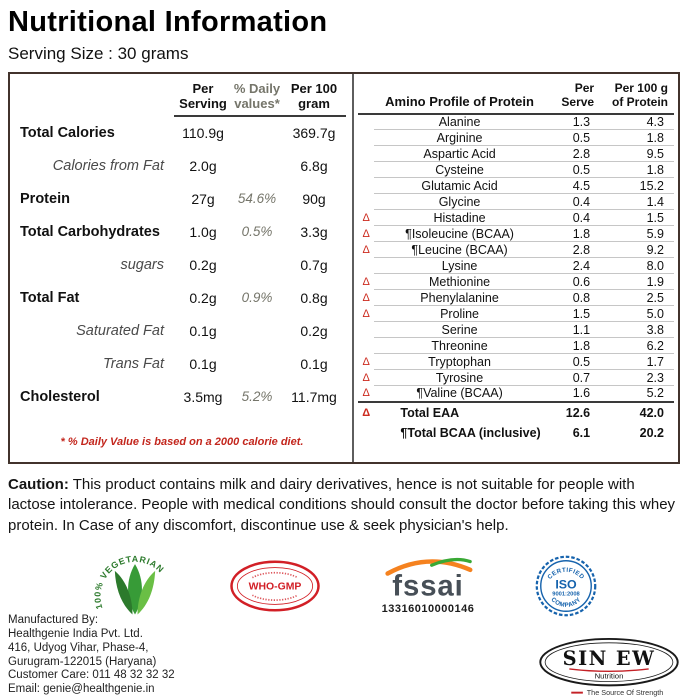 The height and width of the screenshot is (700, 690). What do you see at coordinates (50, 297) in the screenshot?
I see `nutrient-label: Total Fat` at bounding box center [50, 297].